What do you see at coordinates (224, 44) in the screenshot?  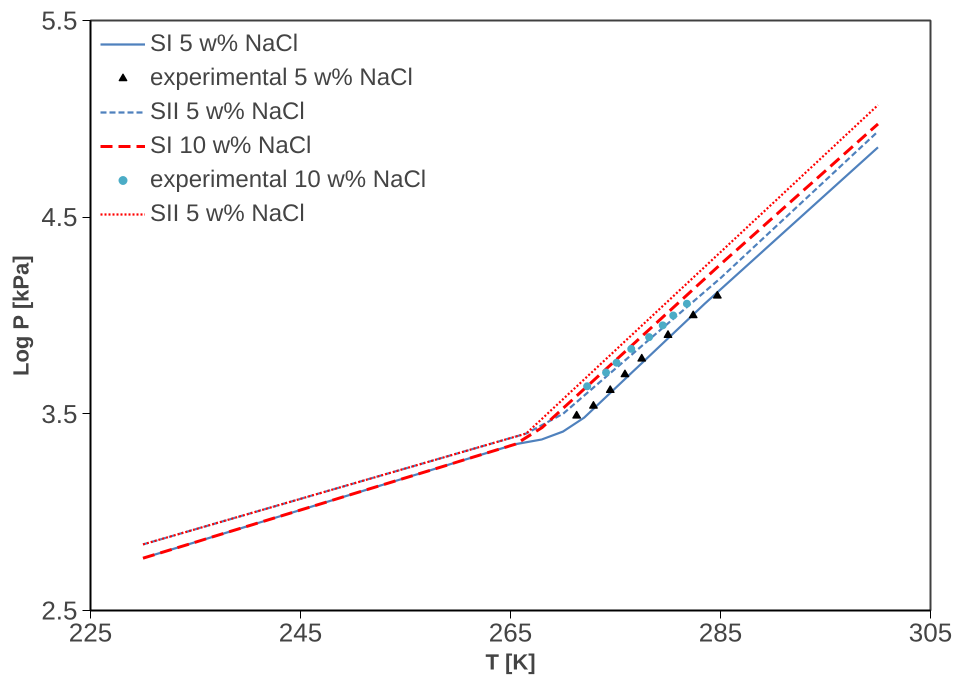 I see `legend-label: SI 5 w% NaCl` at bounding box center [224, 44].